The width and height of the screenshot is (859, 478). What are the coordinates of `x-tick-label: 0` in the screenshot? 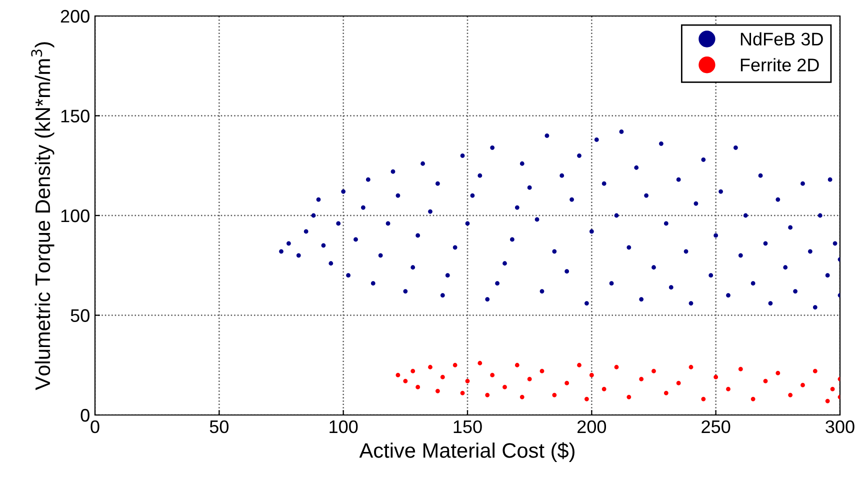 It's located at (95, 427).